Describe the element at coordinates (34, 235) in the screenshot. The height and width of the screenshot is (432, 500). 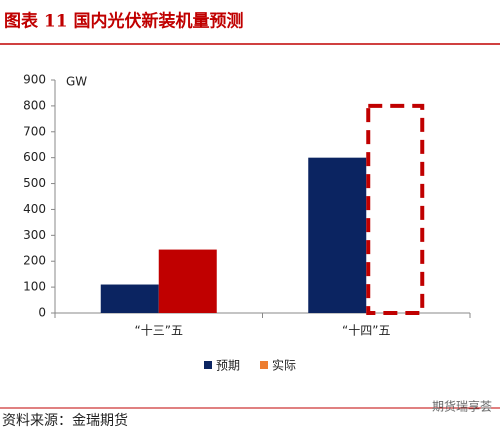
I see `y-tick-label: 300` at that location.